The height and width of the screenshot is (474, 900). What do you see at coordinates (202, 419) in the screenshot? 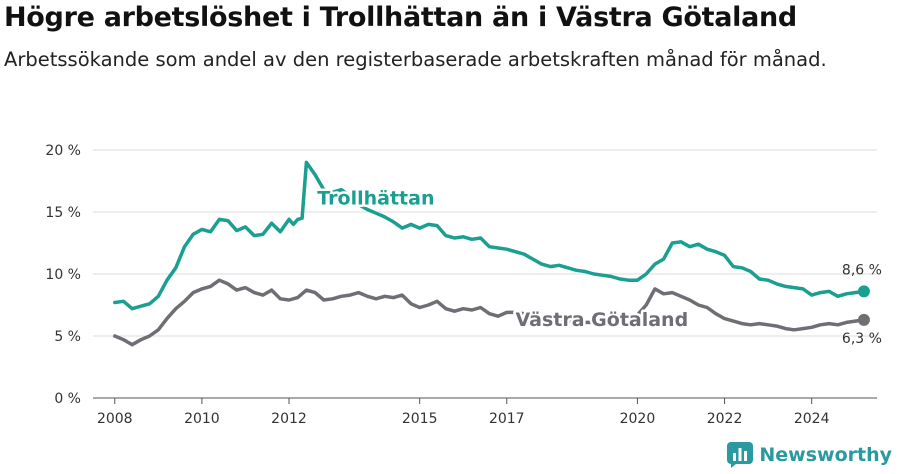
I see `x-tick-label: 2010` at bounding box center [202, 419].